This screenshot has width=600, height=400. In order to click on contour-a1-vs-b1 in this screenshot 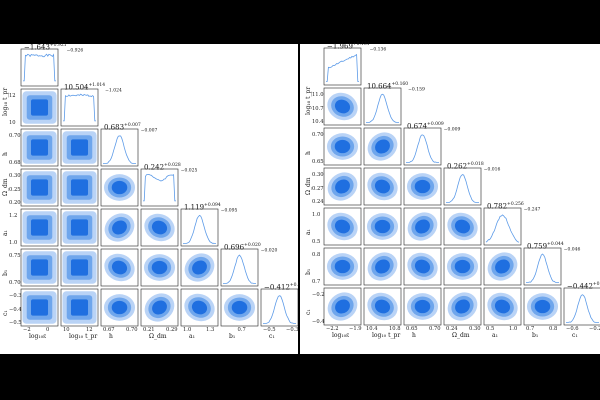, I will do `click(199, 267)`.